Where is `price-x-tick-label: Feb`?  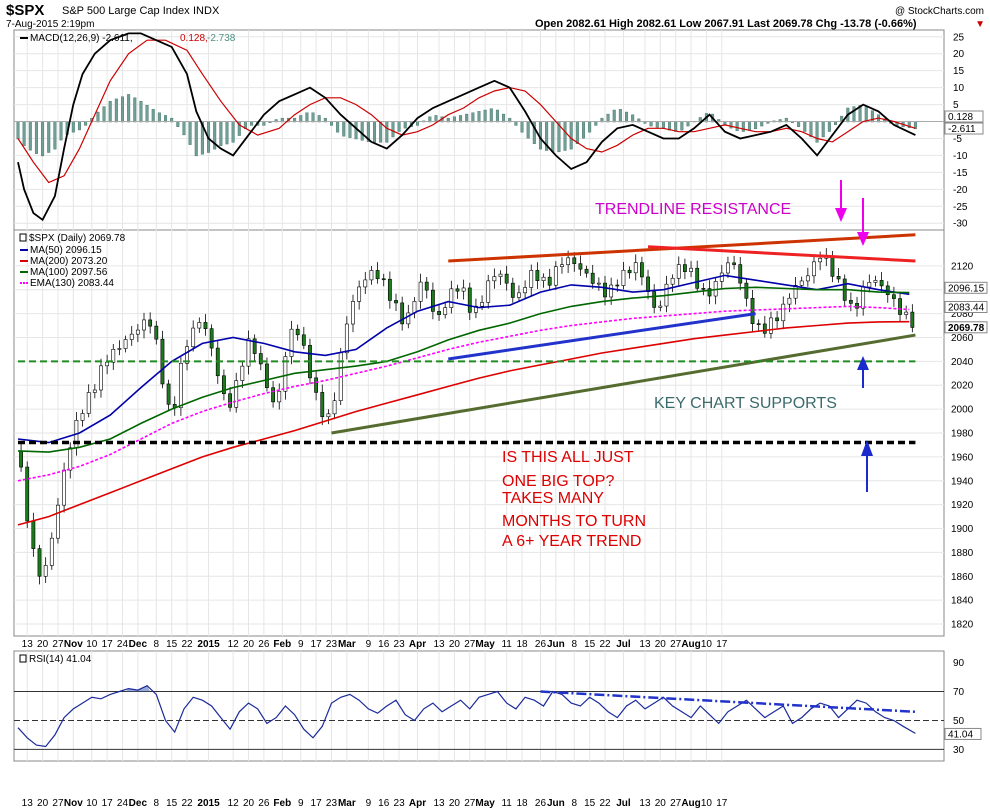 price-x-tick-label: Feb is located at coordinates (282, 644).